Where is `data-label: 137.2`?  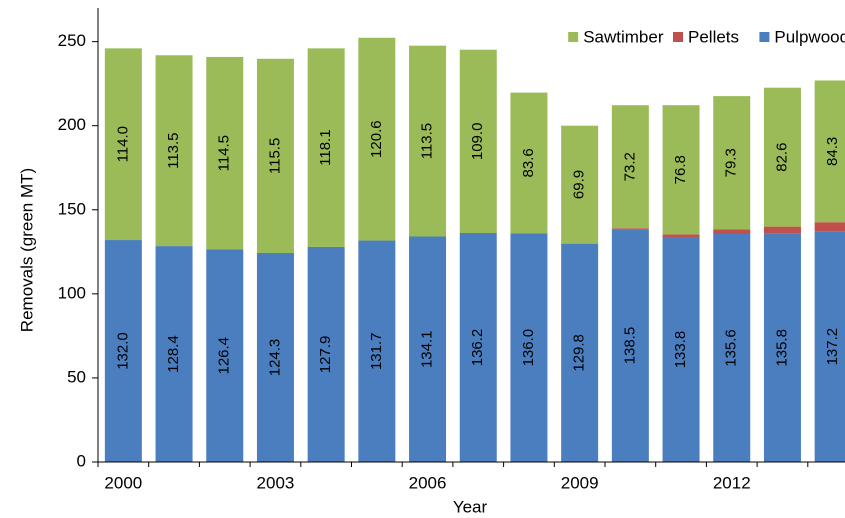
data-label: 137.2 is located at coordinates (832, 347).